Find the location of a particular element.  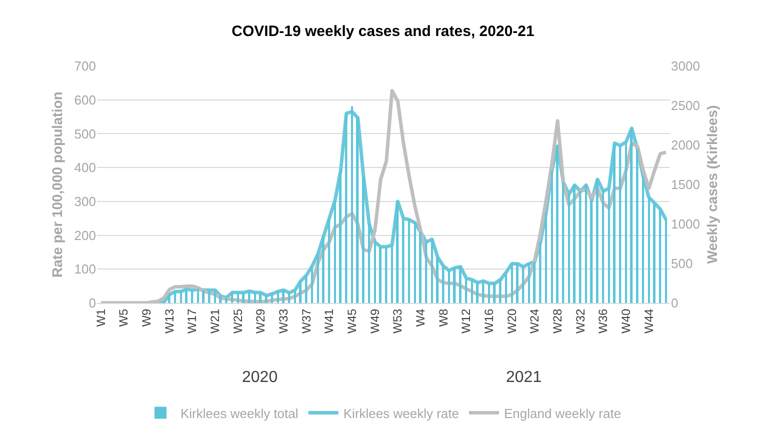

x-tick-label: W1 is located at coordinates (101, 317).